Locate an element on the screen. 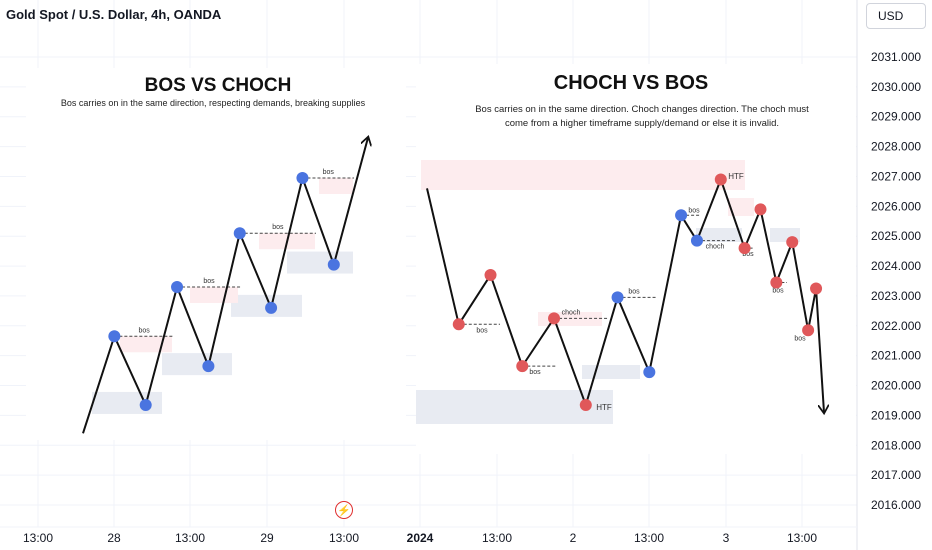 Image resolution: width=932 pixels, height=550 pixels. x-tick-label: 3 is located at coordinates (726, 538).